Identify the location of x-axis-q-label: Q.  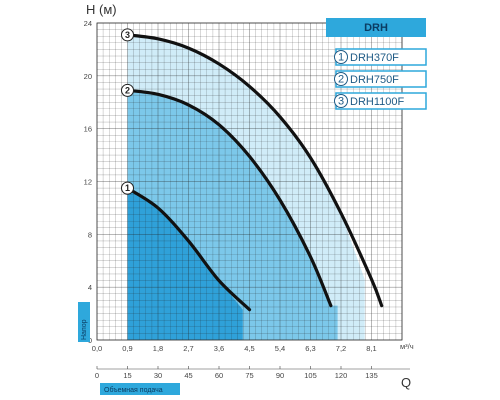
(406, 382).